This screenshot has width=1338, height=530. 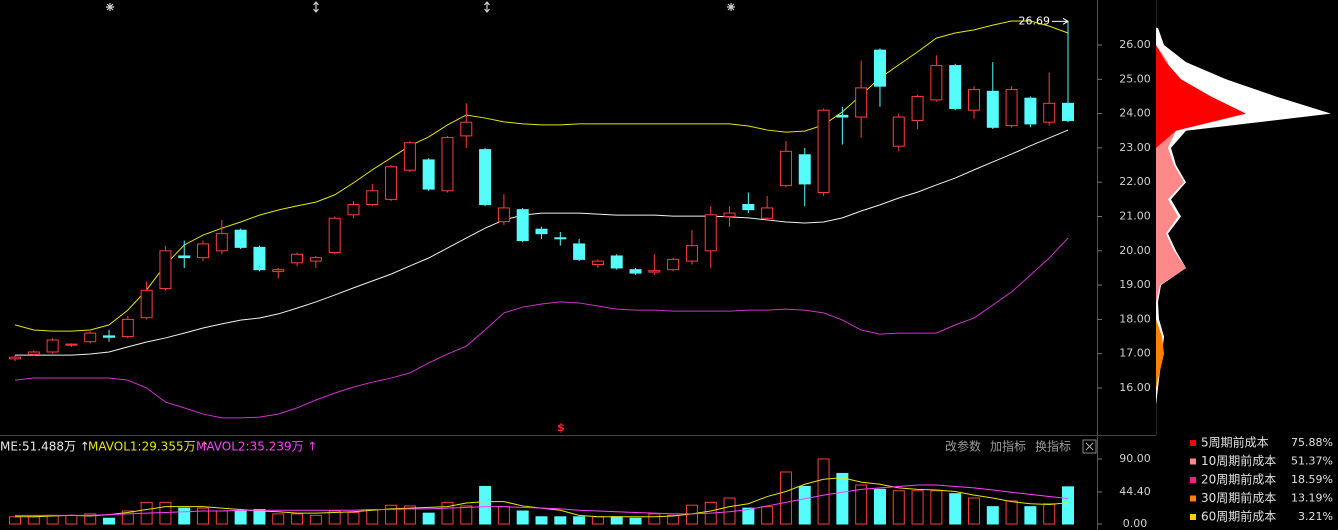 I want to click on legend-label: MAVOL2:35.239万 ↑, so click(x=256, y=447).